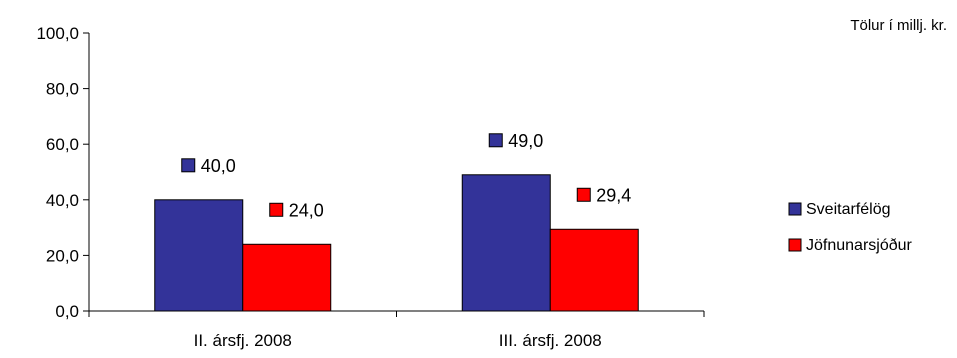  What do you see at coordinates (62, 144) in the screenshot?
I see `y-tick-label-4: 60,0` at bounding box center [62, 144].